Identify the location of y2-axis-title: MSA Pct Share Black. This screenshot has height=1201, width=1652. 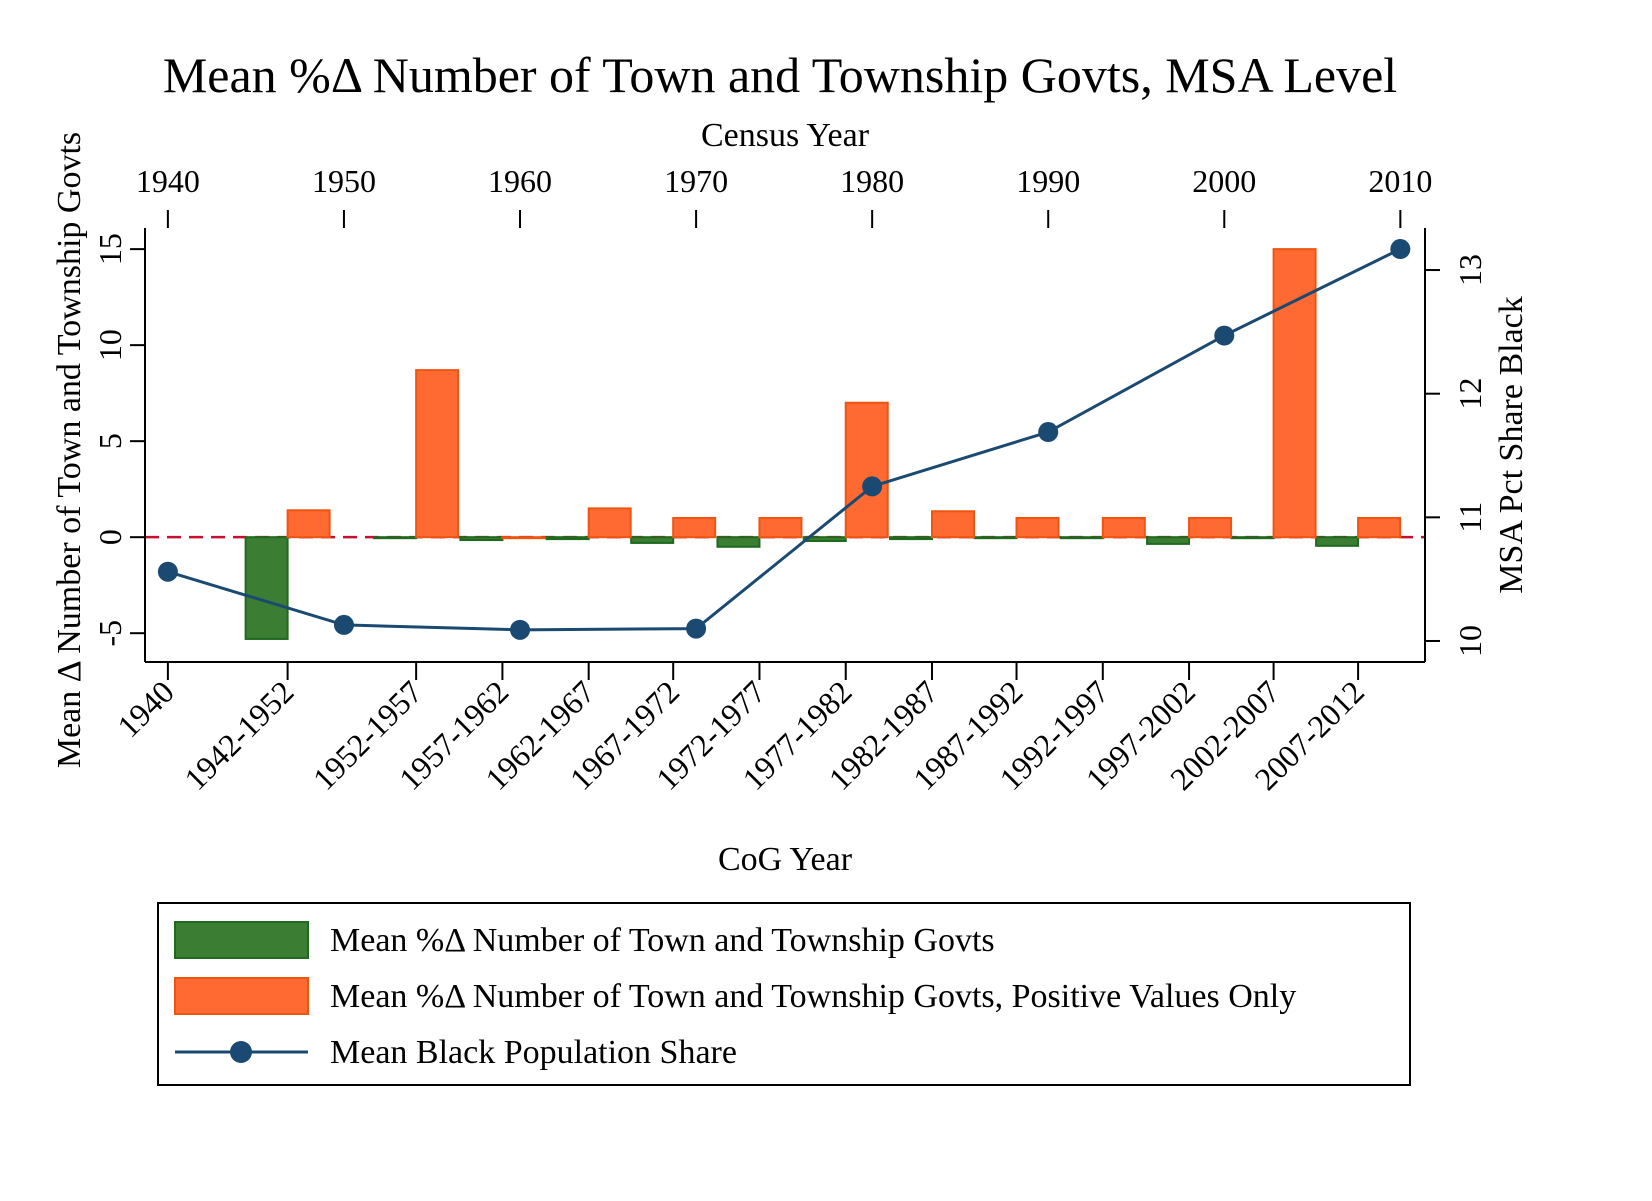
(1511, 444).